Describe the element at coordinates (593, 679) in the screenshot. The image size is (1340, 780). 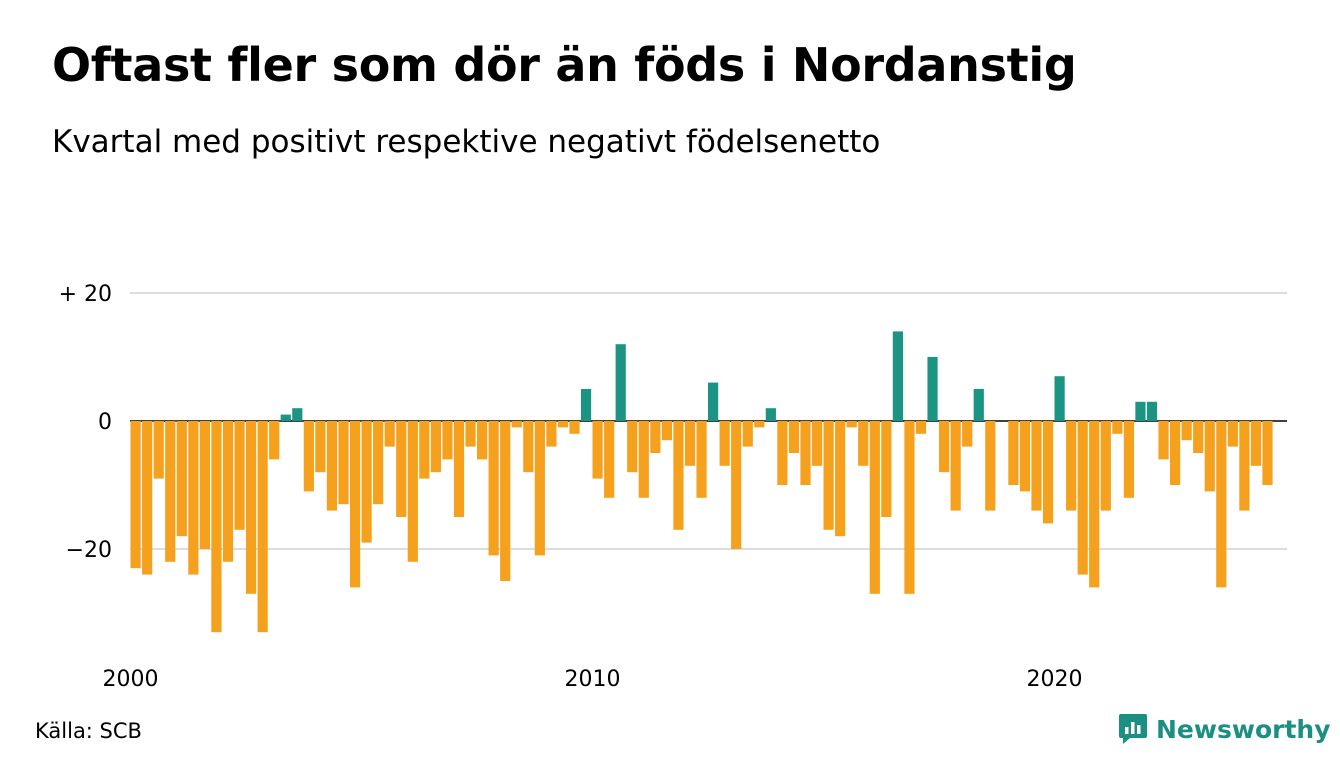
I see `x-tick-label: 2010` at that location.